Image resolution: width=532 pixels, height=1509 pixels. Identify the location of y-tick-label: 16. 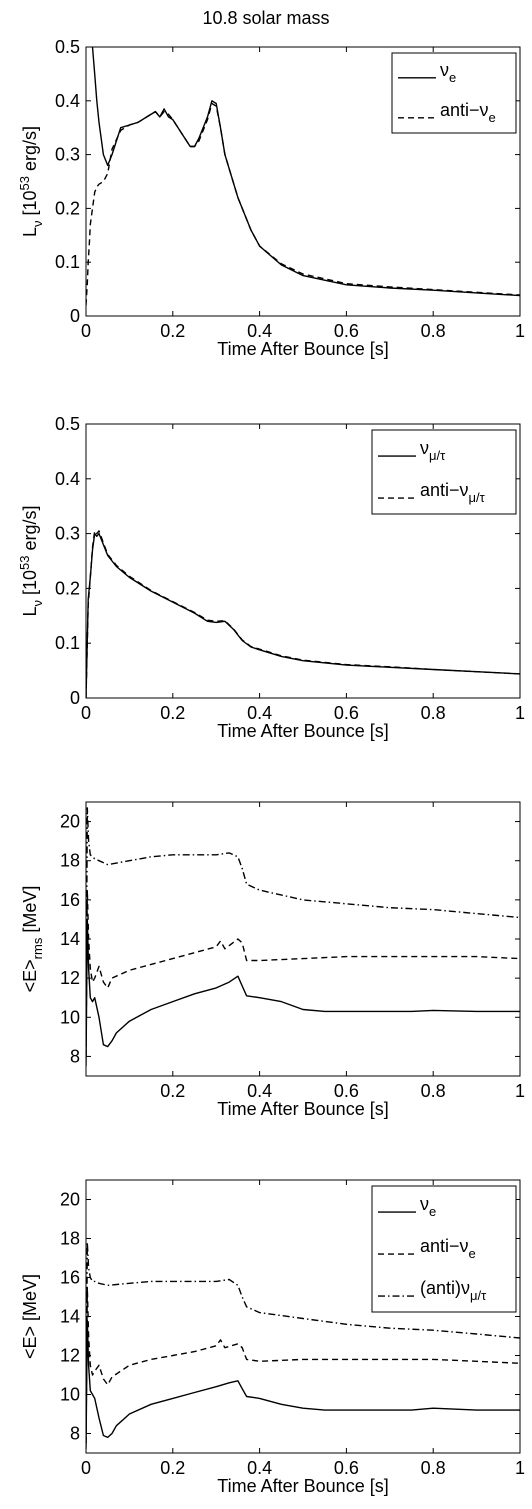
(70, 1278).